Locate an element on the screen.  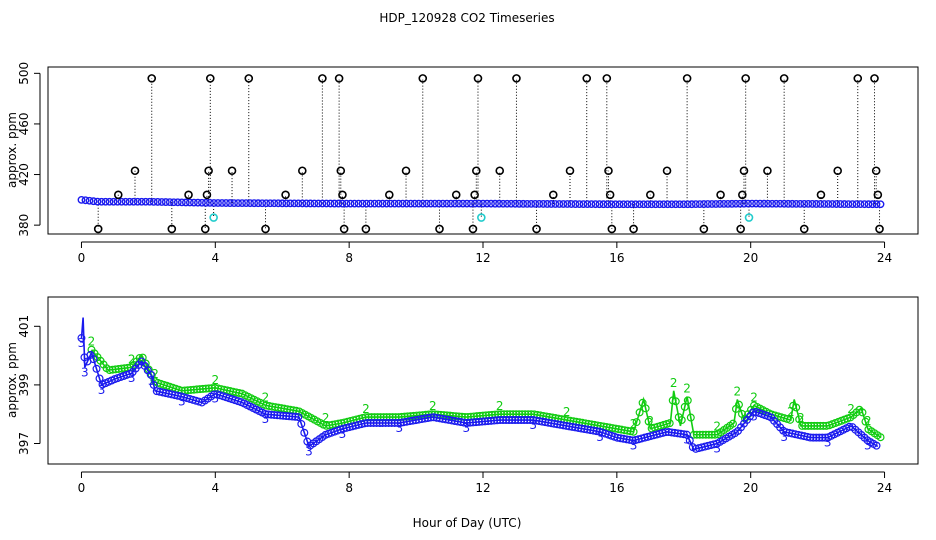
top-y-tick-label: 460 is located at coordinates (24, 123).